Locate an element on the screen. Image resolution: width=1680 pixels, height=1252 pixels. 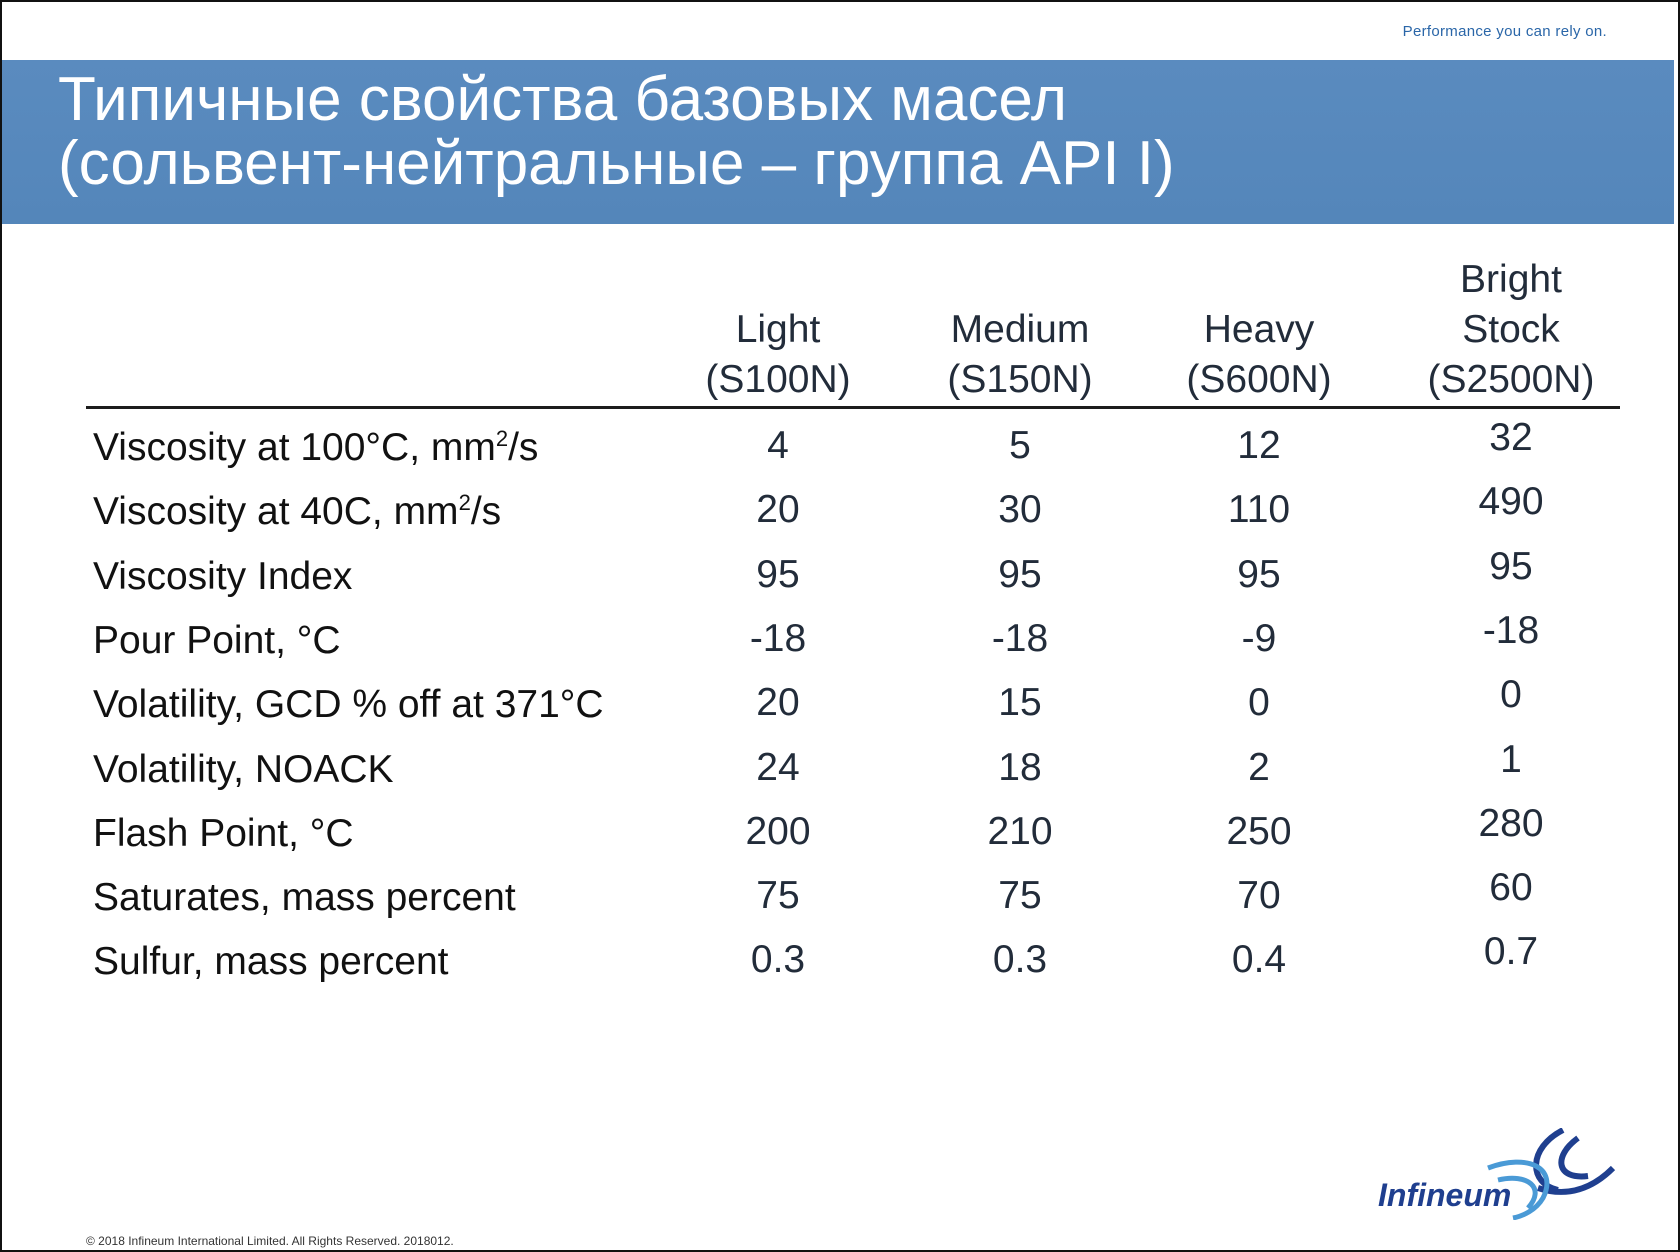
infineum-logo: Infineum is located at coordinates (1497, 1174).